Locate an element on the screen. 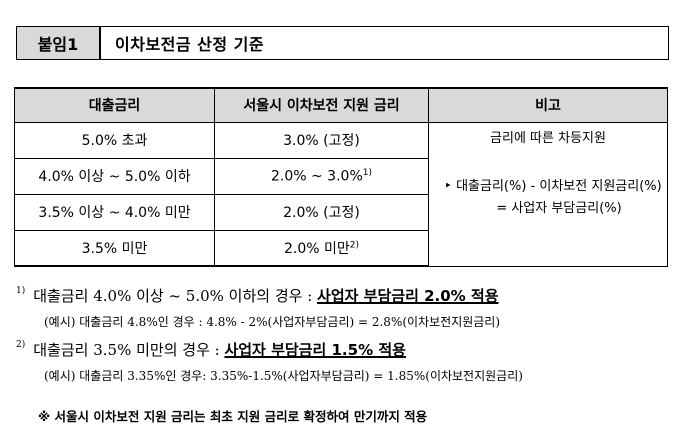  support-rate-value: 2.0% (고정) is located at coordinates (321, 213).